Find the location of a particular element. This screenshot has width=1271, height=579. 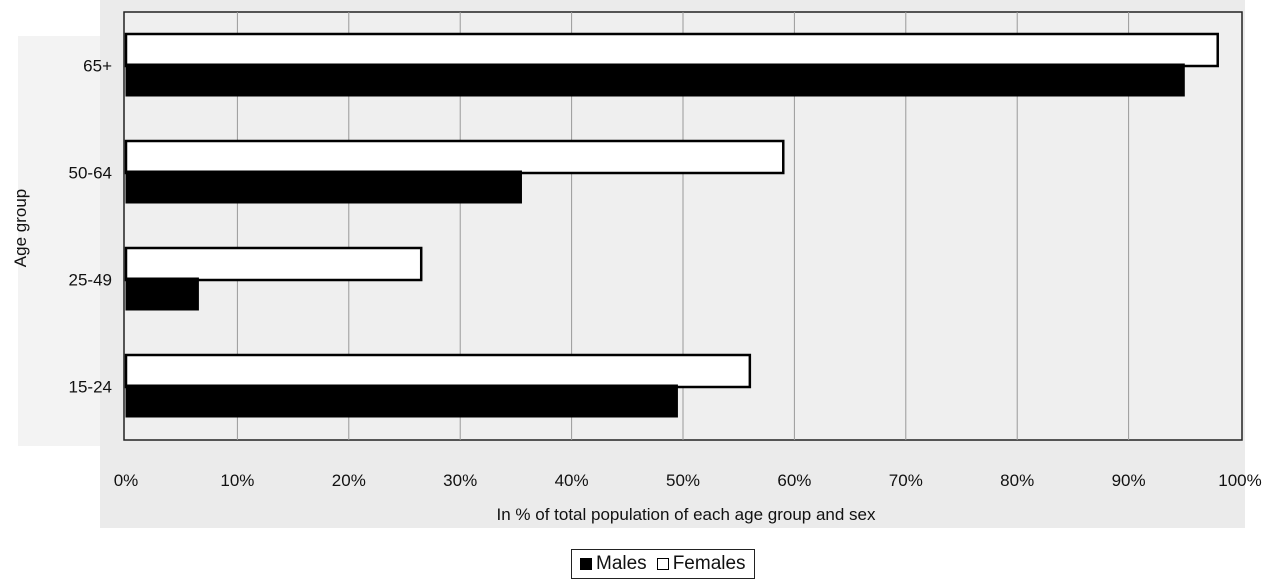

y-axis-label: Age group is located at coordinates (20, 228).